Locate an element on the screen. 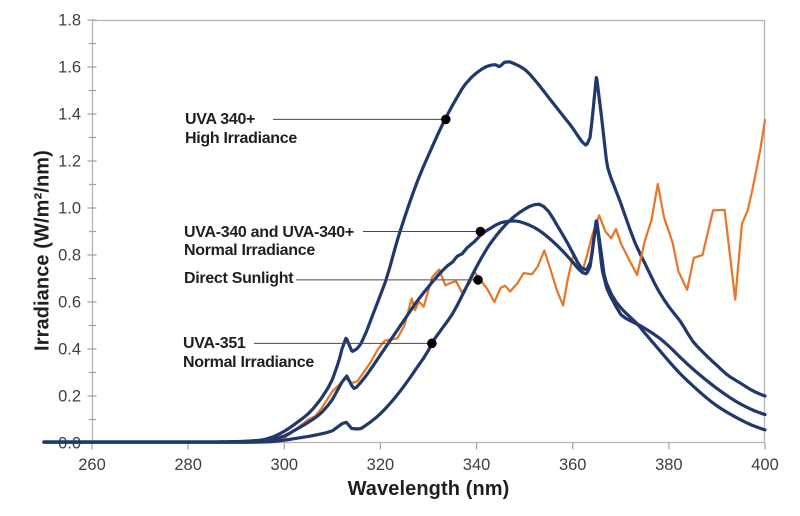 This screenshot has height=516, width=800. label-uva351-normal-irradiance: UVA-351 Normal Irradiance is located at coordinates (248, 353).